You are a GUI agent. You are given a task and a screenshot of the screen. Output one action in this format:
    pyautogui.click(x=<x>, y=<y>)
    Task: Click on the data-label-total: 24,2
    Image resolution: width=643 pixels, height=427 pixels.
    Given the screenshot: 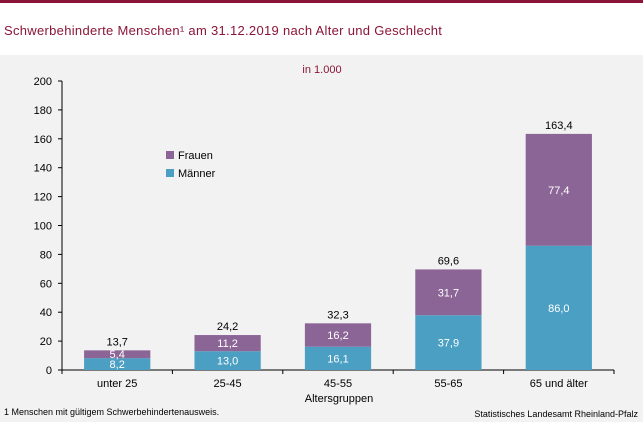 What is the action you would take?
    pyautogui.click(x=227, y=327)
    